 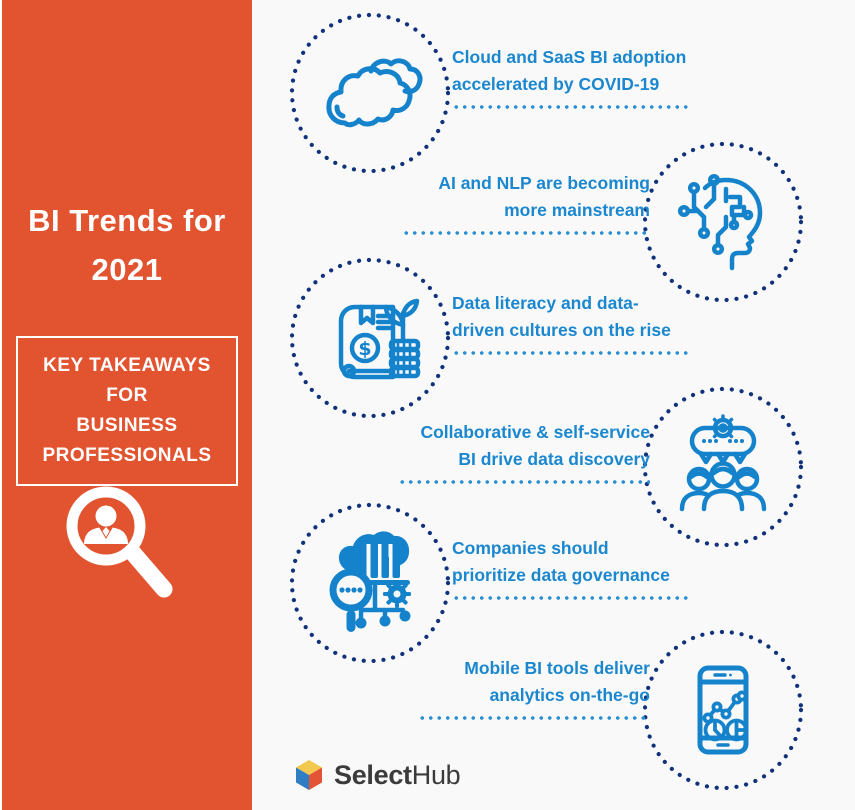 I want to click on item-circle-ai, so click(x=723, y=222).